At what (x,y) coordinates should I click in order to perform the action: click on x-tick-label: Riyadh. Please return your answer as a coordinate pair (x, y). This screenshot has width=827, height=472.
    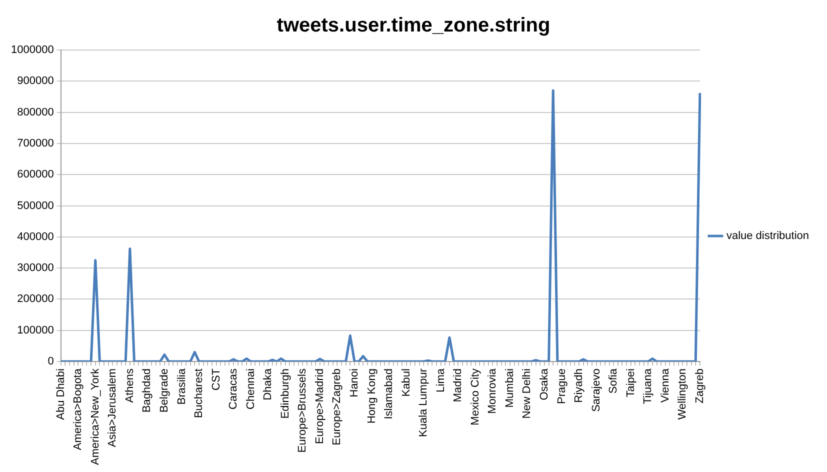
    Looking at the image, I should click on (579, 385).